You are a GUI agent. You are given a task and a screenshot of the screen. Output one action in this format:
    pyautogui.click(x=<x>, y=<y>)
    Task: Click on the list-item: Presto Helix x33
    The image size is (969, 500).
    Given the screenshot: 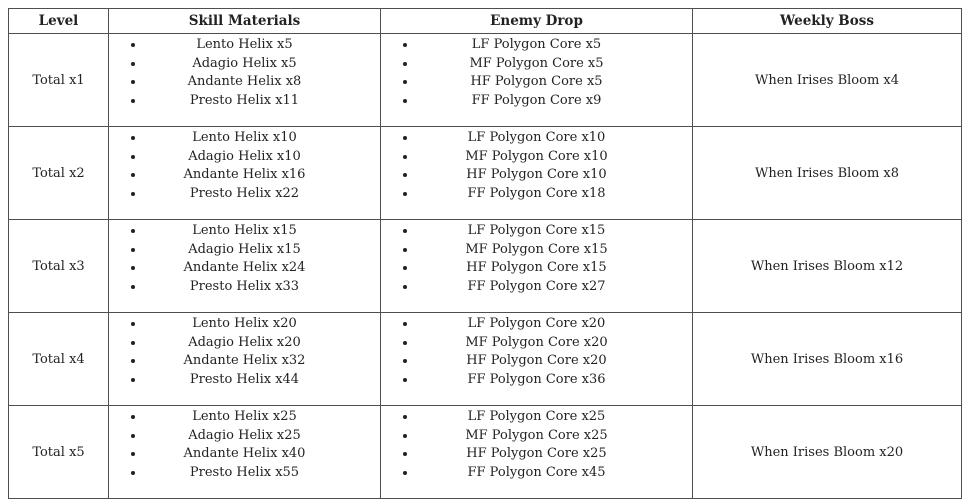 What is the action you would take?
    pyautogui.click(x=244, y=287)
    